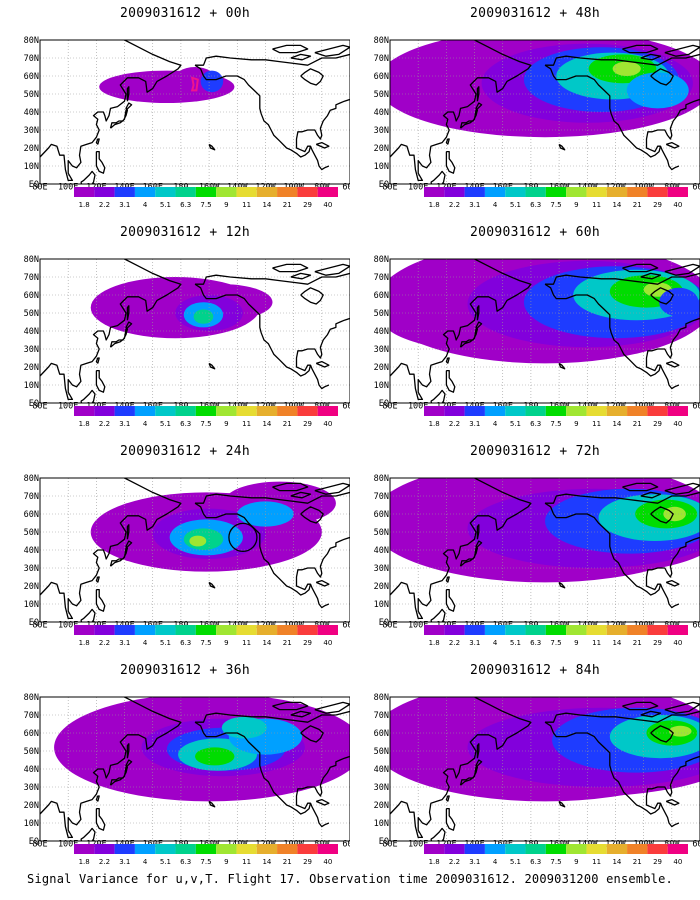 This screenshot has height=900, width=700. What do you see at coordinates (185, 205) in the screenshot?
I see `colorbar-label: 6.3` at bounding box center [185, 205].